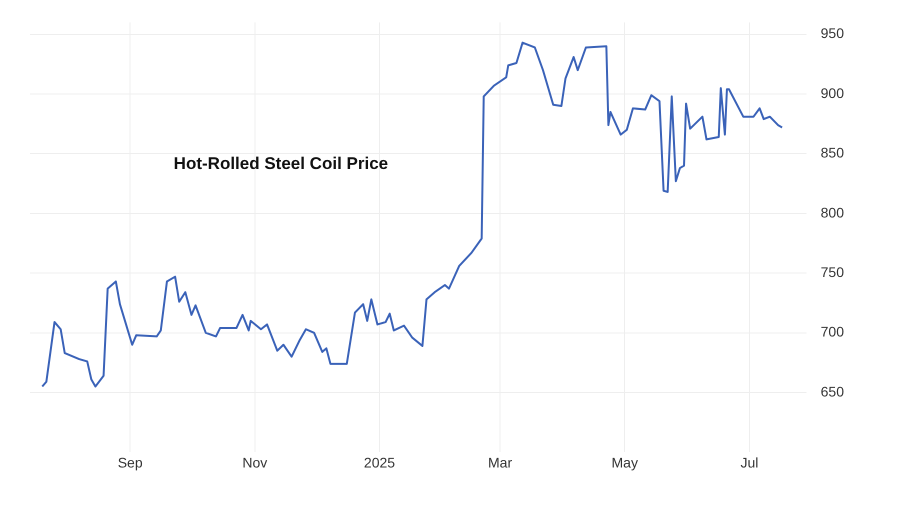 The image size is (918, 515). What do you see at coordinates (625, 462) in the screenshot?
I see `x-tick-label: May` at bounding box center [625, 462].